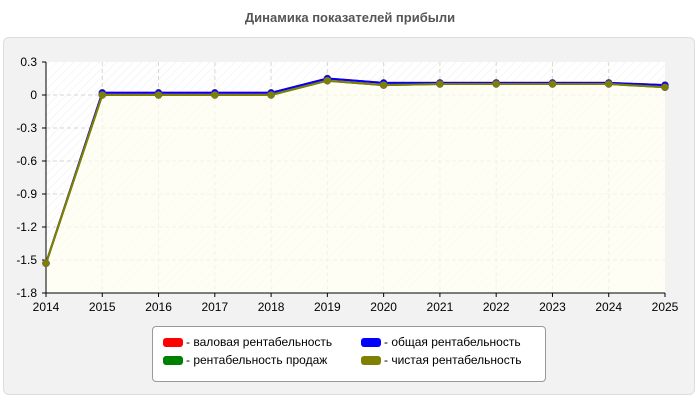 This screenshot has width=700, height=400. I want to click on legend-item-net: - чистая рентабельность, so click(441, 360).